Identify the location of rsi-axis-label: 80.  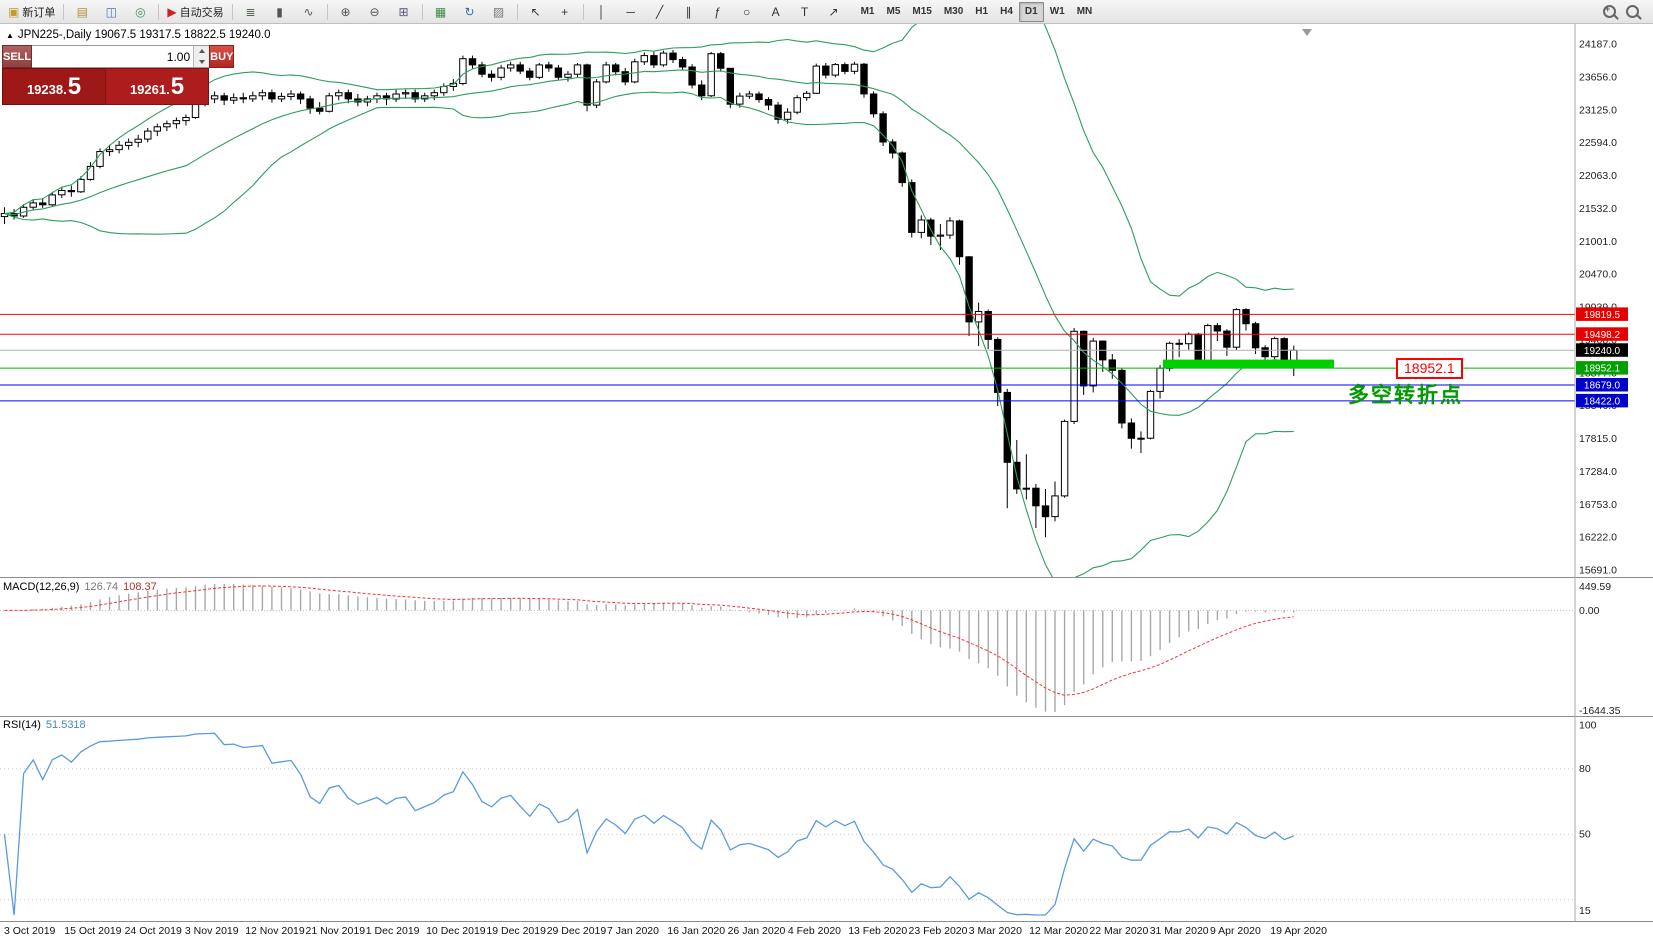
(1585, 769).